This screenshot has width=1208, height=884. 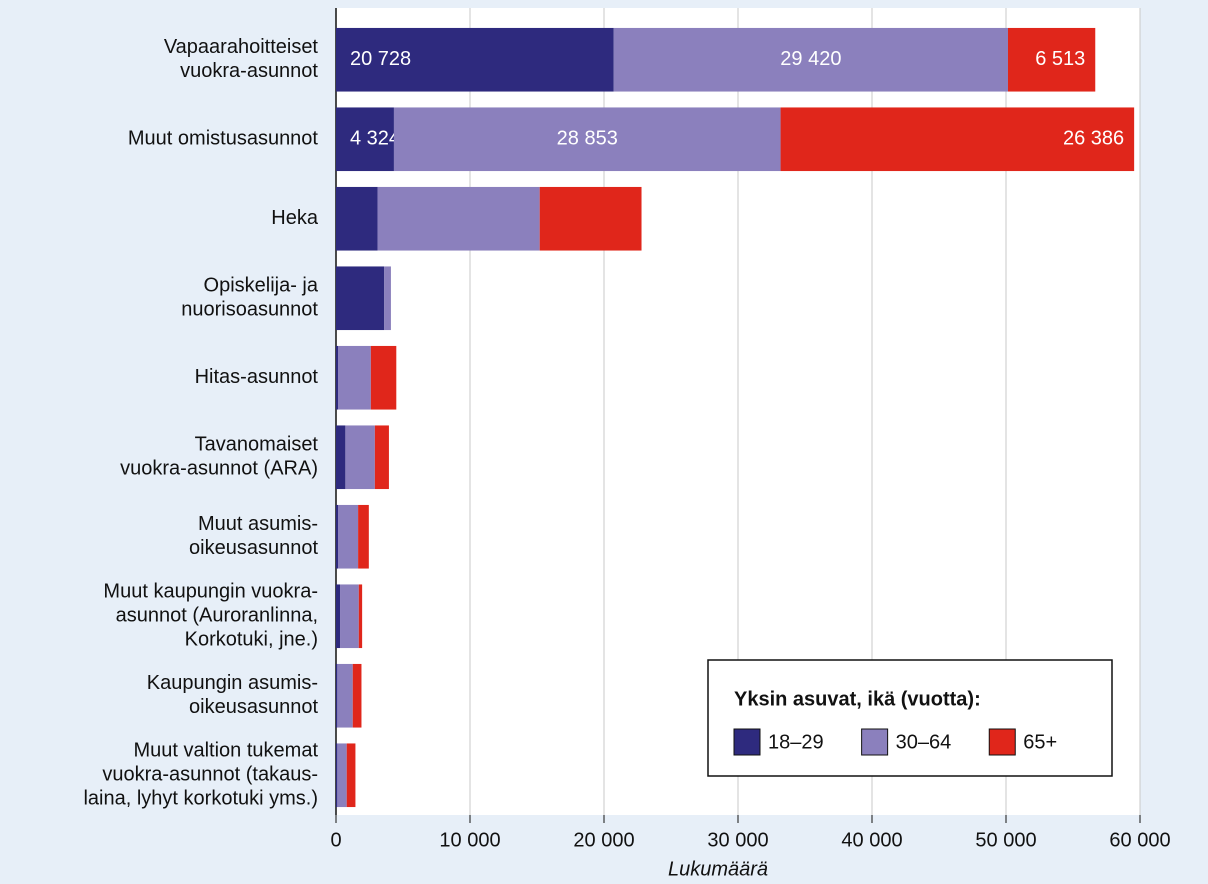 I want to click on y-tick-label: Muut valtion tukemat, so click(x=225, y=751).